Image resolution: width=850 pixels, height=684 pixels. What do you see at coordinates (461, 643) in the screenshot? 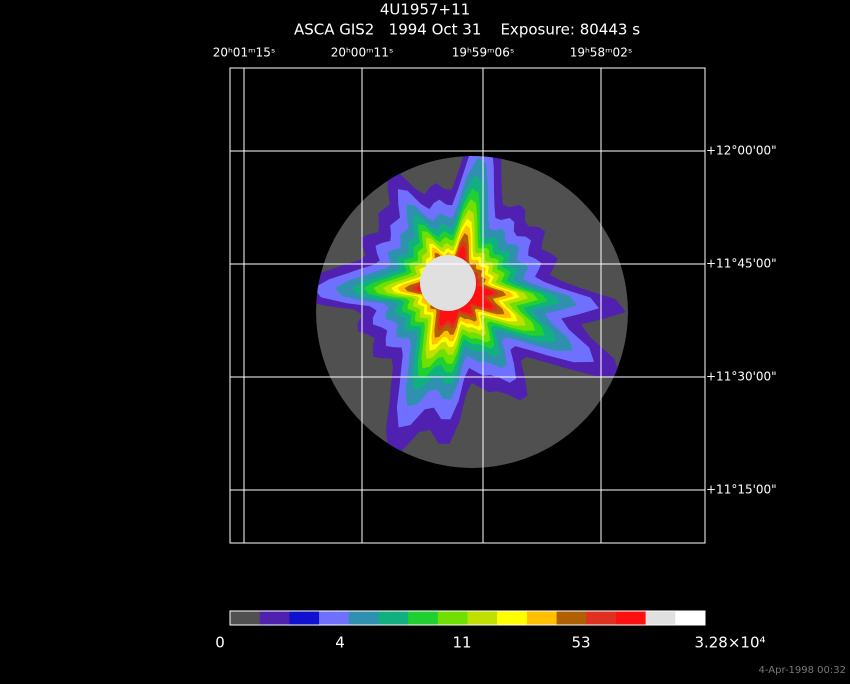
I see `colorbar-label: 11` at bounding box center [461, 643].